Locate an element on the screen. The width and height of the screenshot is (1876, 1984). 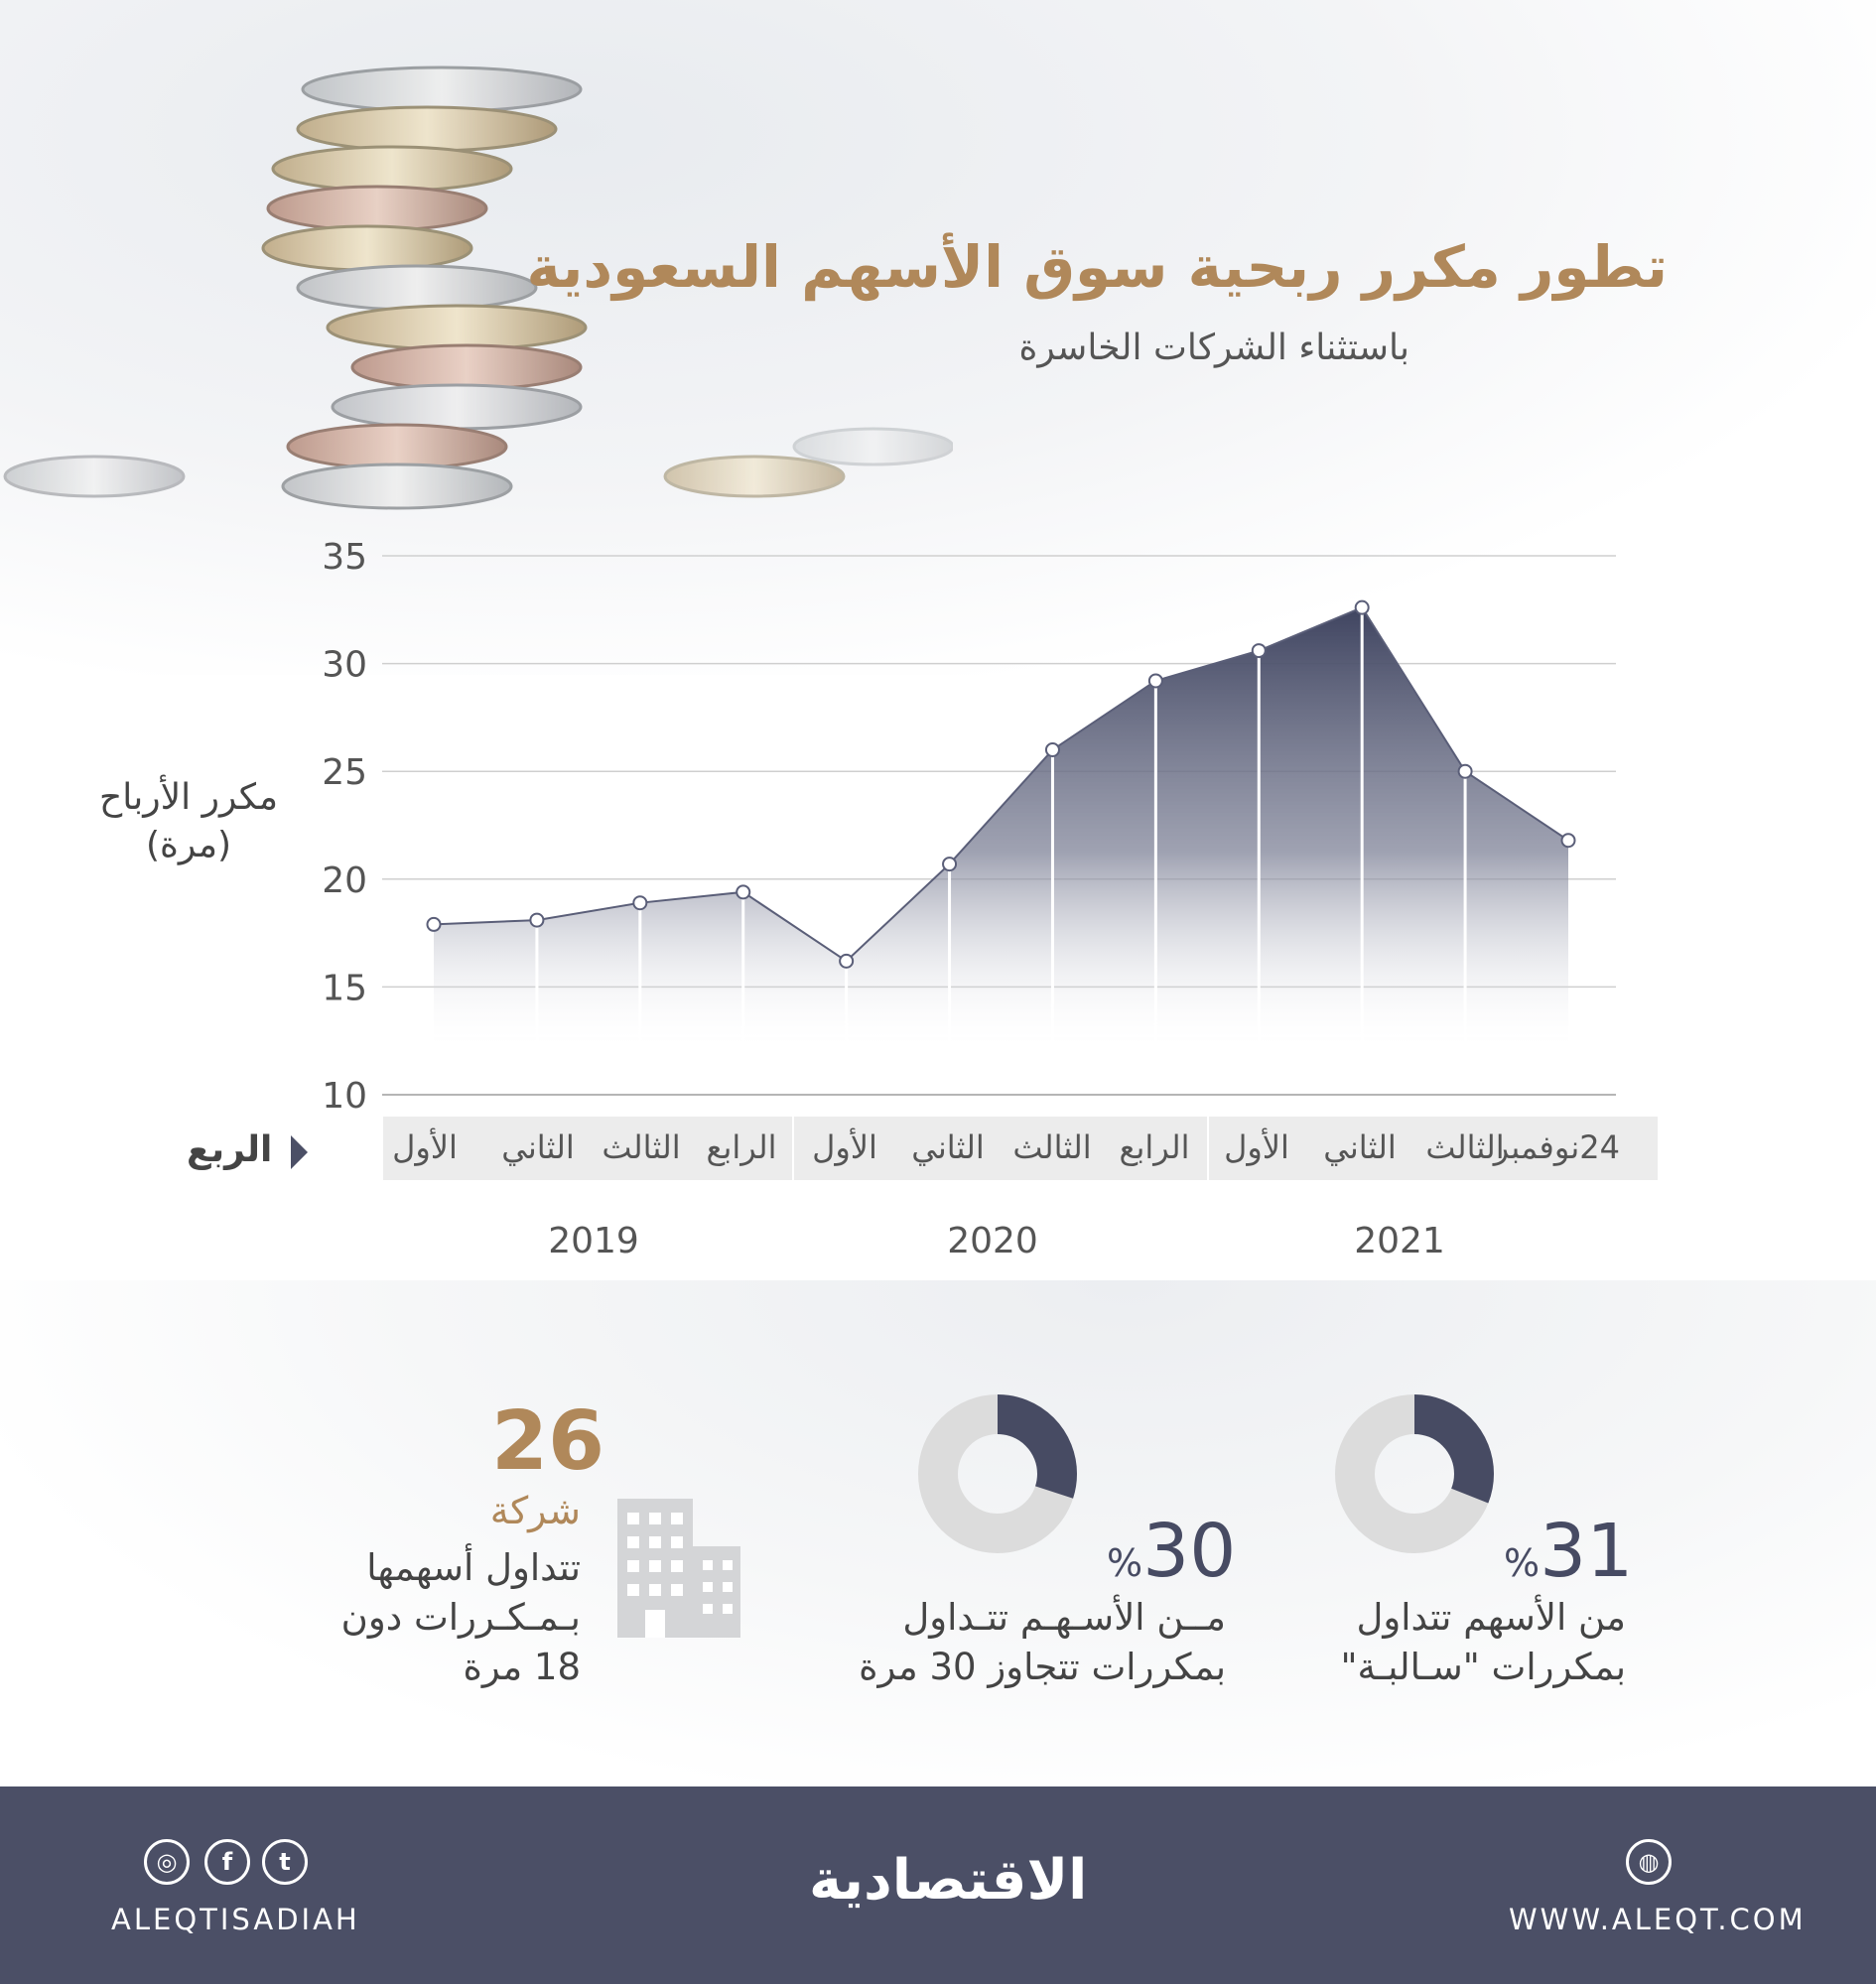
series-line is located at coordinates (1001, 784).